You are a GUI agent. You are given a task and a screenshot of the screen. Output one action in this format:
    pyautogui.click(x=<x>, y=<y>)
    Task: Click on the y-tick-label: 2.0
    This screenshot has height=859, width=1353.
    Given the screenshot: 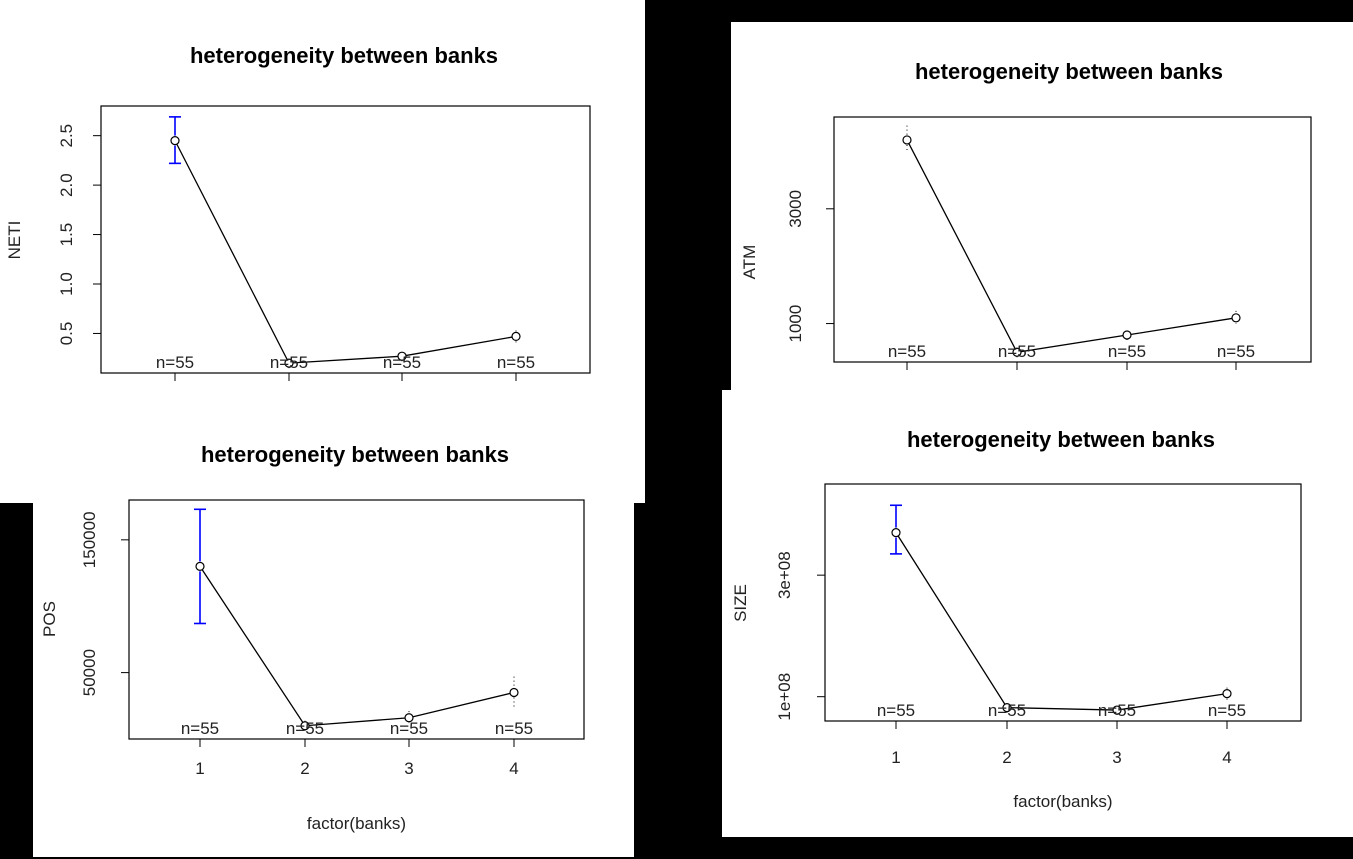 What is the action you would take?
    pyautogui.click(x=66, y=185)
    